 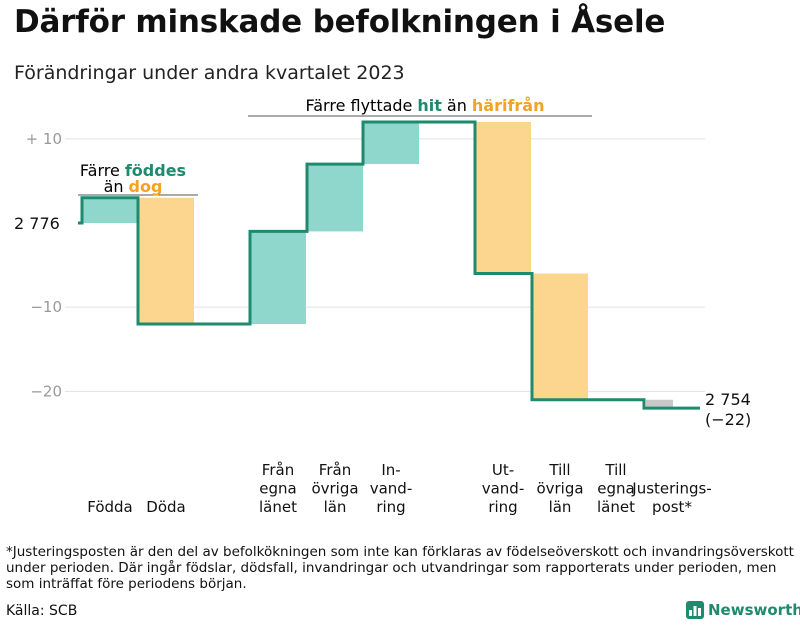 I want to click on category-label: Ut-vand-ring, so click(x=503, y=488).